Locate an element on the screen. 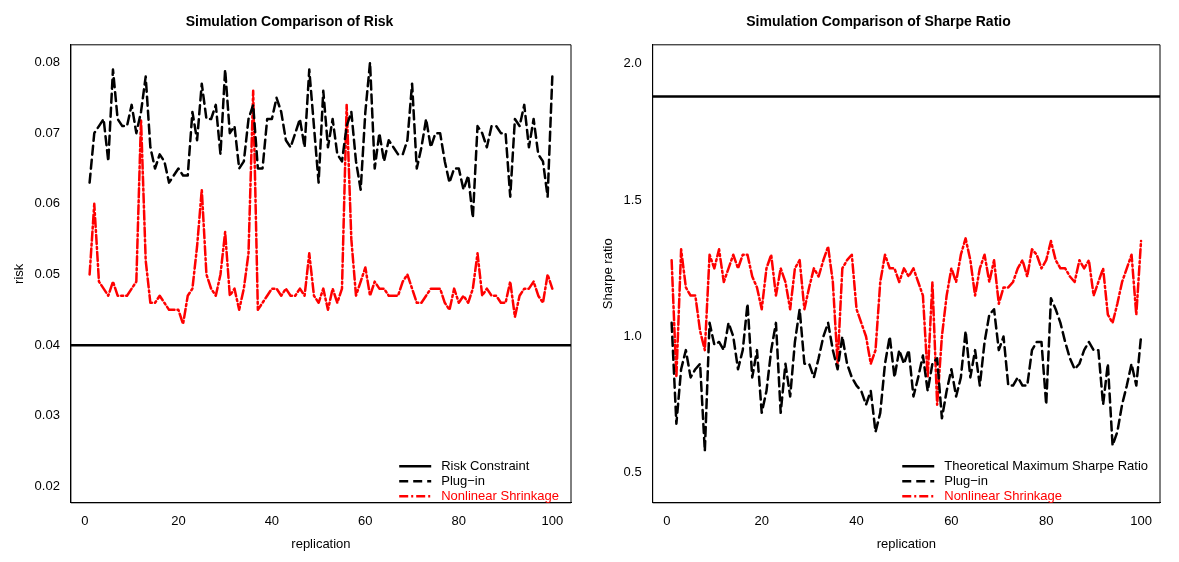  y-tick-label: 0.02 is located at coordinates (47, 486).